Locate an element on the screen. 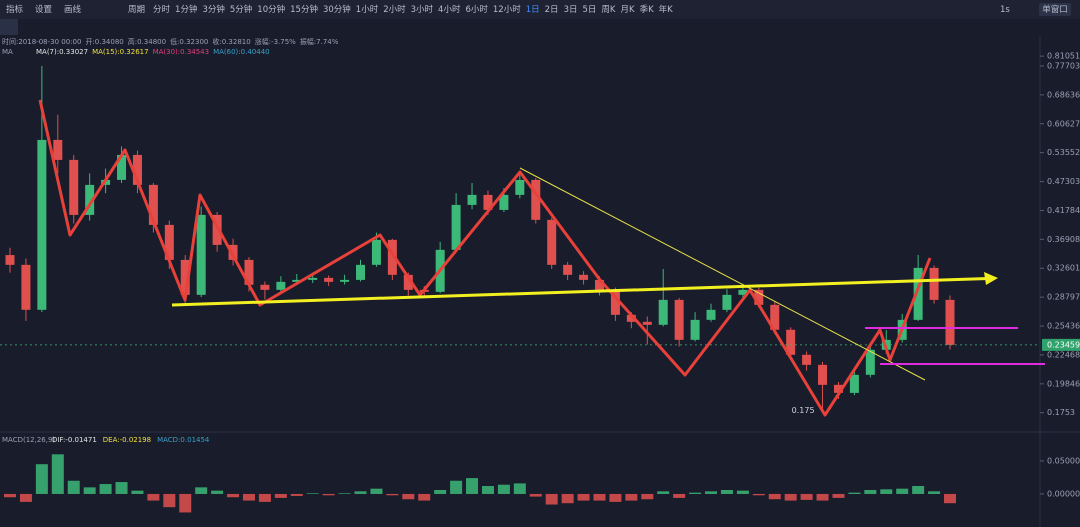  macd-legend-item: MACD:0.01454 is located at coordinates (183, 440).